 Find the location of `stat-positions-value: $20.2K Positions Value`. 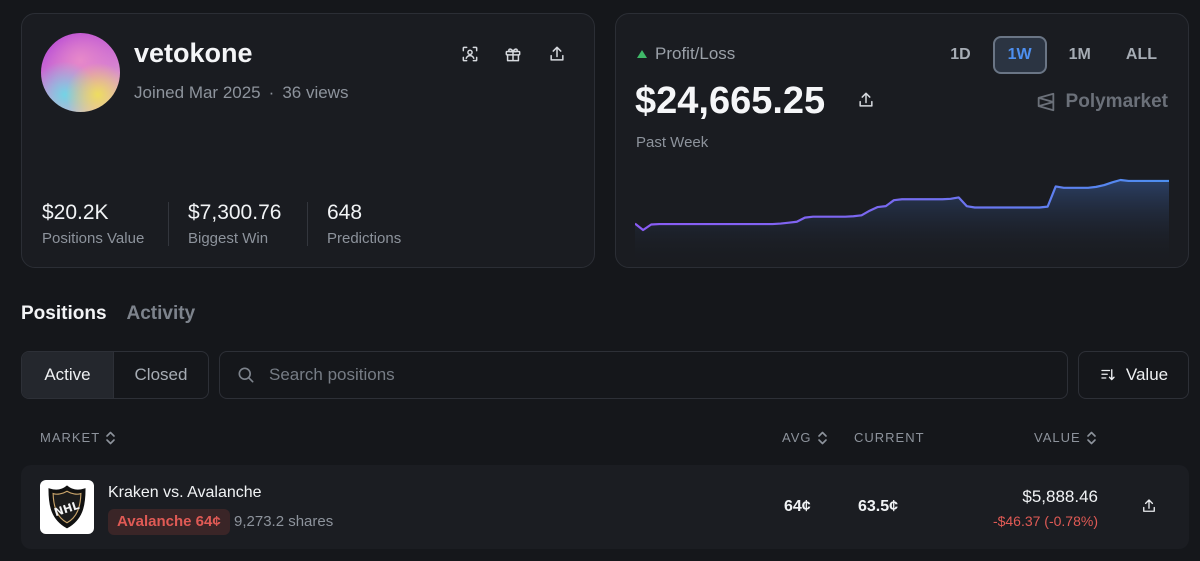

stat-positions-value: $20.2K Positions Value is located at coordinates (93, 224).